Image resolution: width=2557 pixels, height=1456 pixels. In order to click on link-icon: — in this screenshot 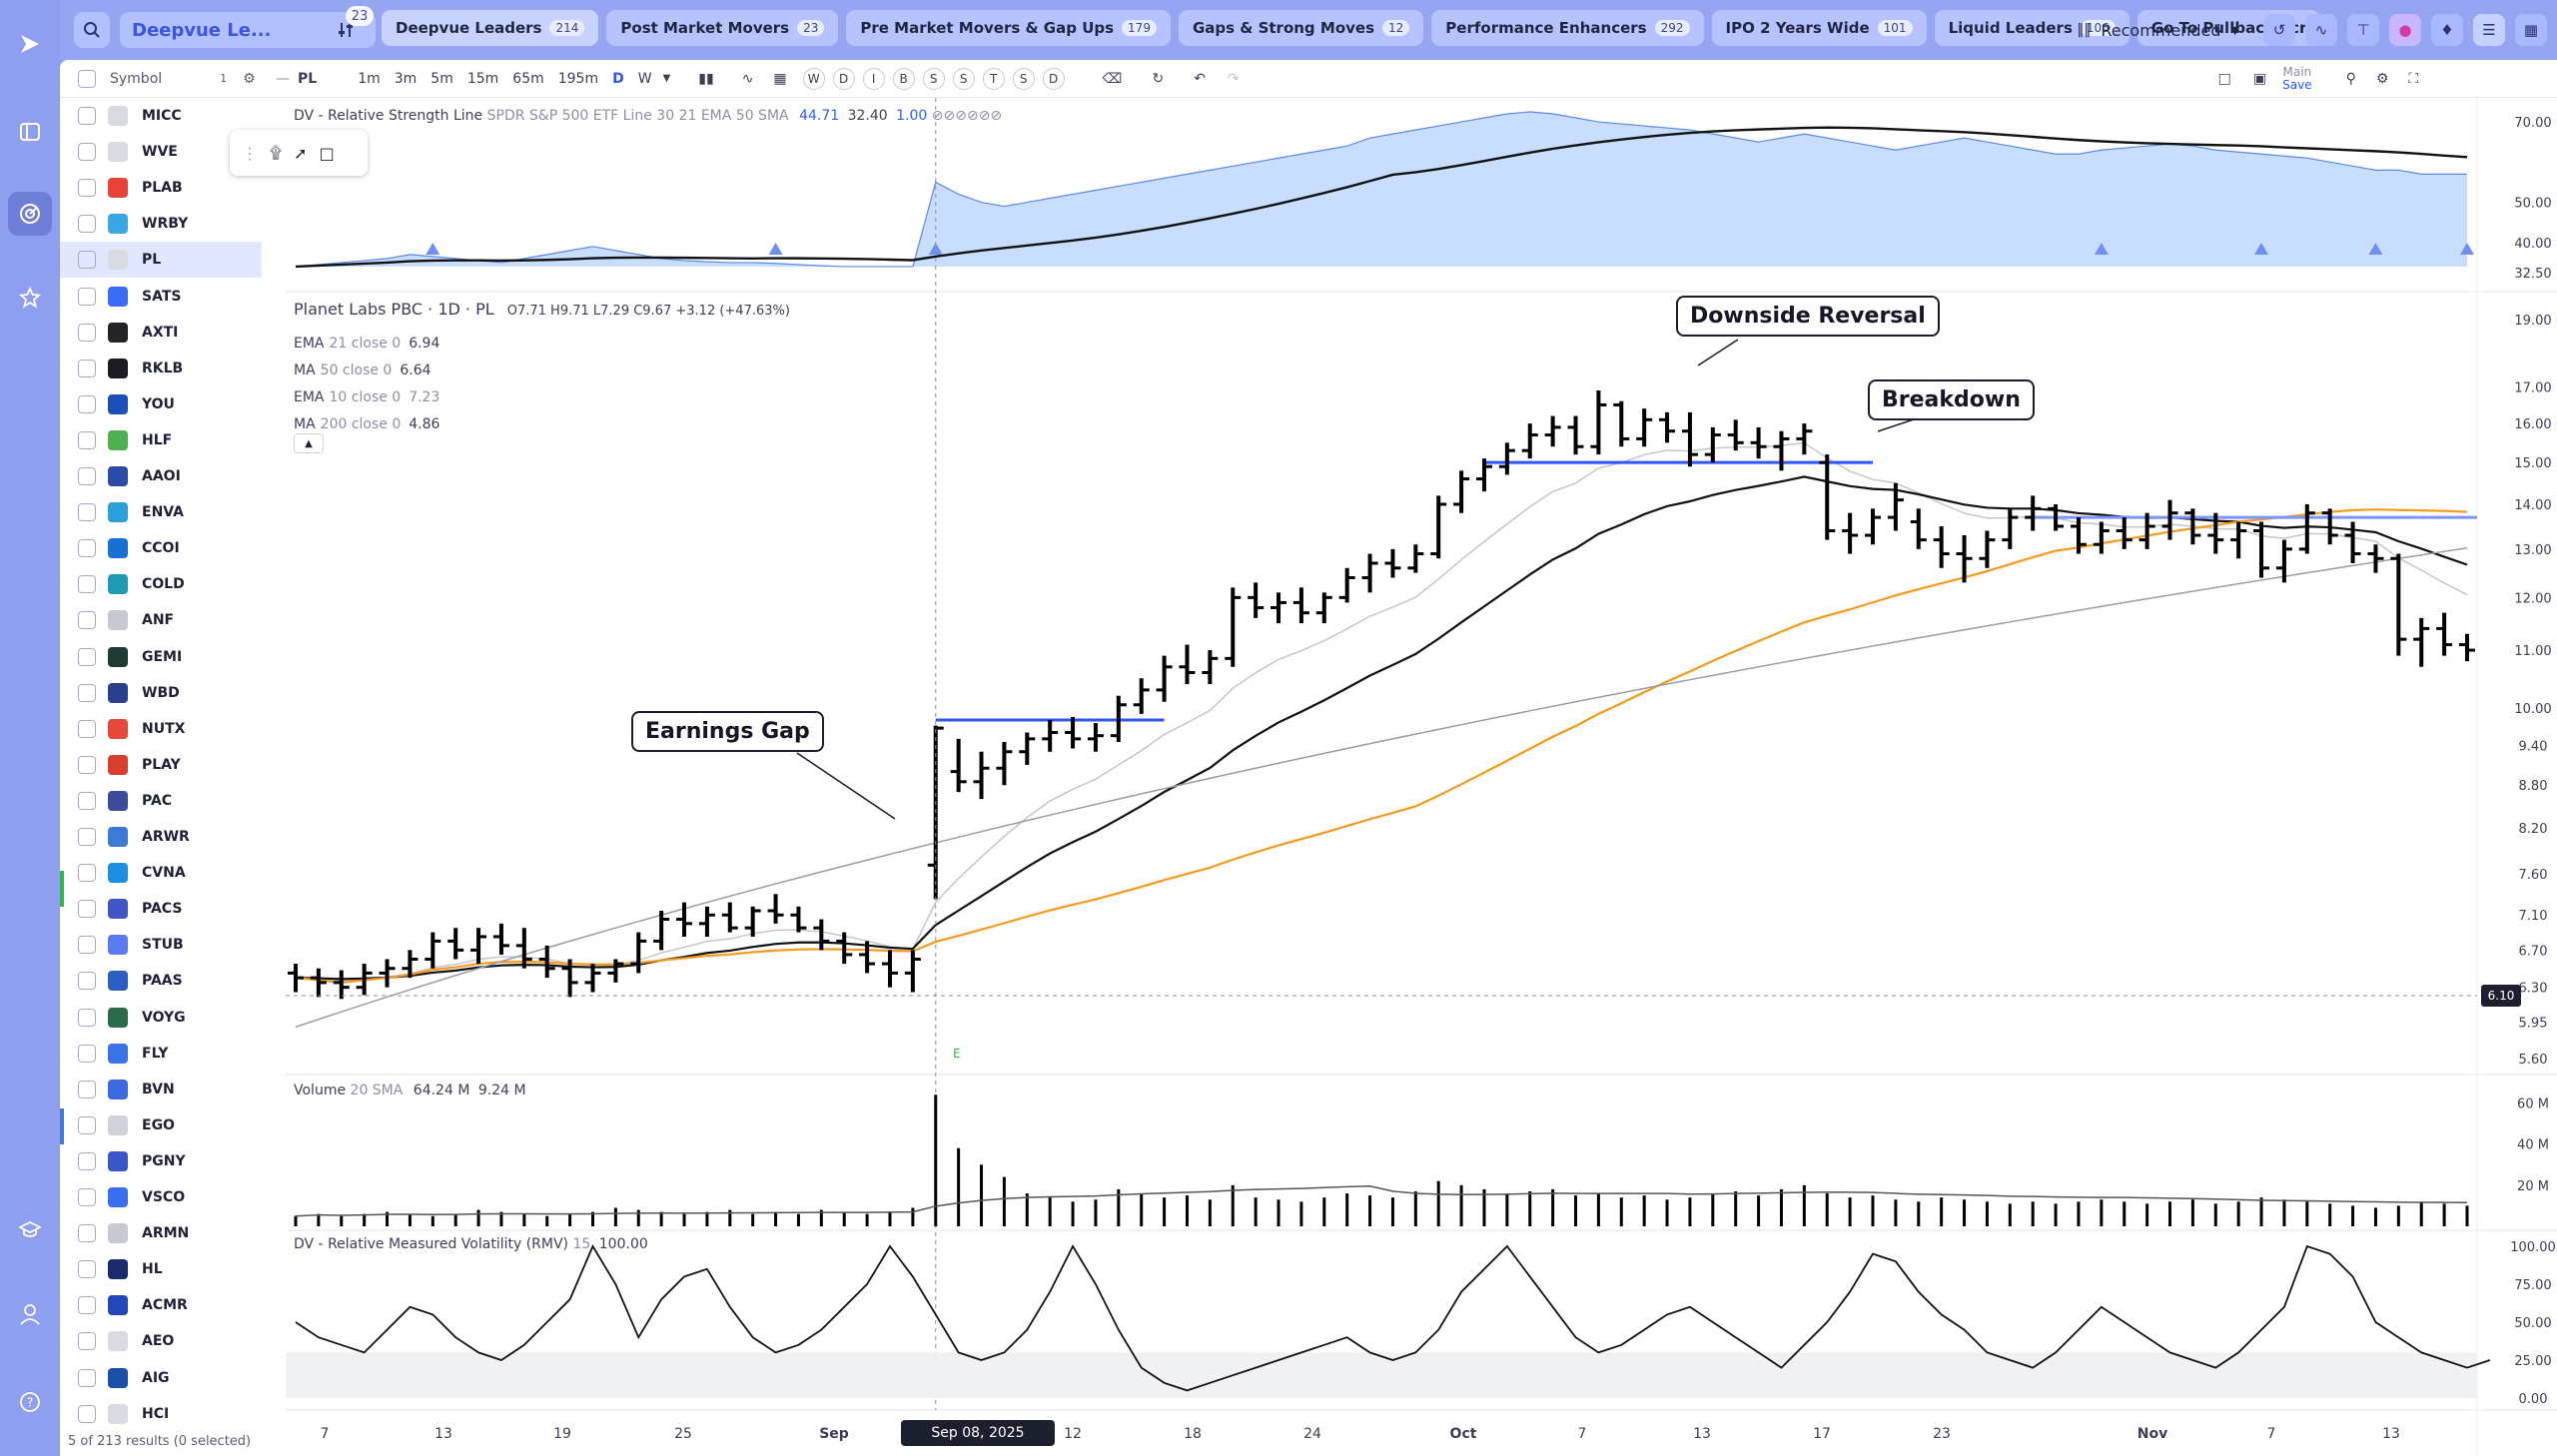, I will do `click(283, 78)`.